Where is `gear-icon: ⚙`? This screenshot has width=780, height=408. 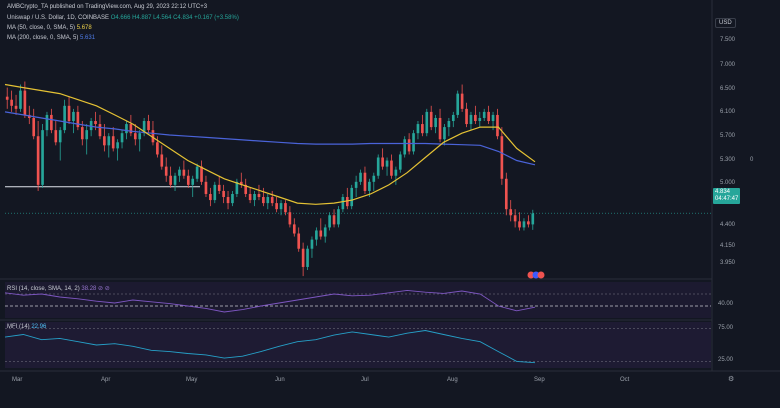
gear-icon: ⚙ is located at coordinates (731, 379).